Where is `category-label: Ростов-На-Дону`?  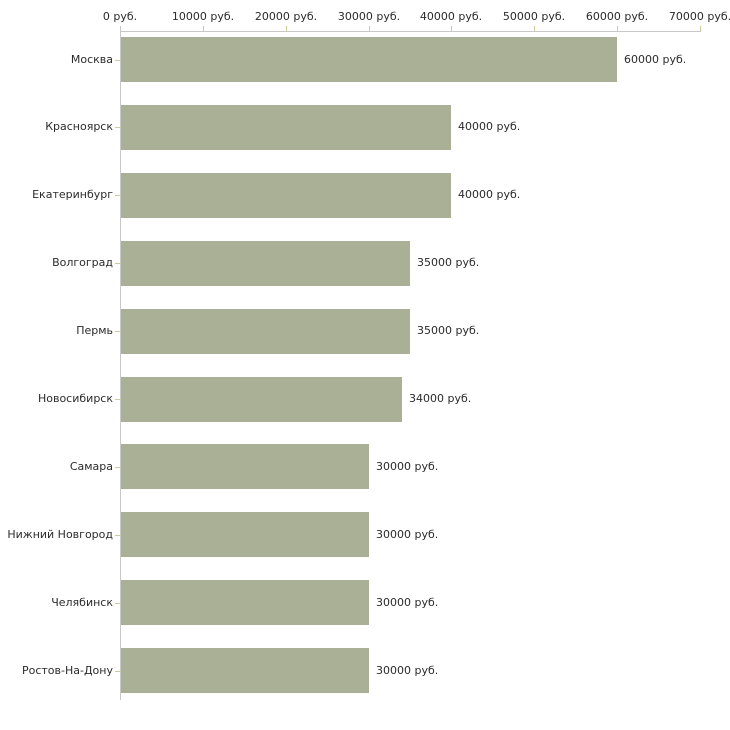 category-label: Ростов-На-Дону is located at coordinates (67, 670).